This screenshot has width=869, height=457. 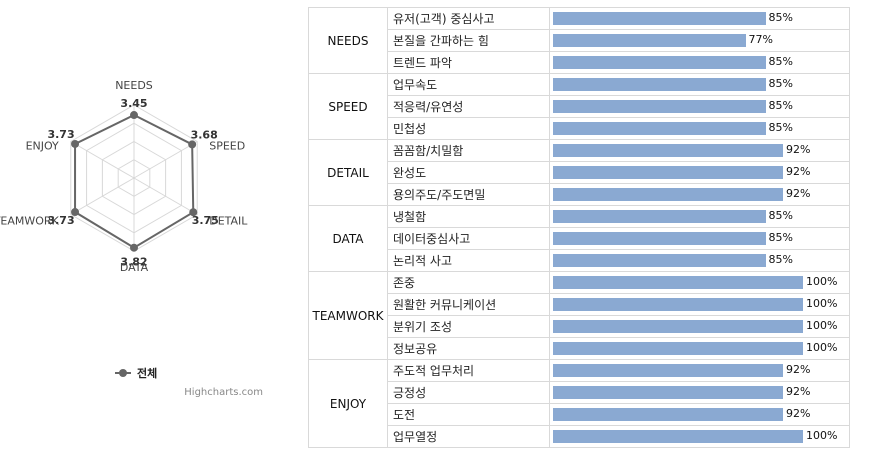 What do you see at coordinates (133, 103) in the screenshot?
I see `radar-value-label: 3.45` at bounding box center [133, 103].